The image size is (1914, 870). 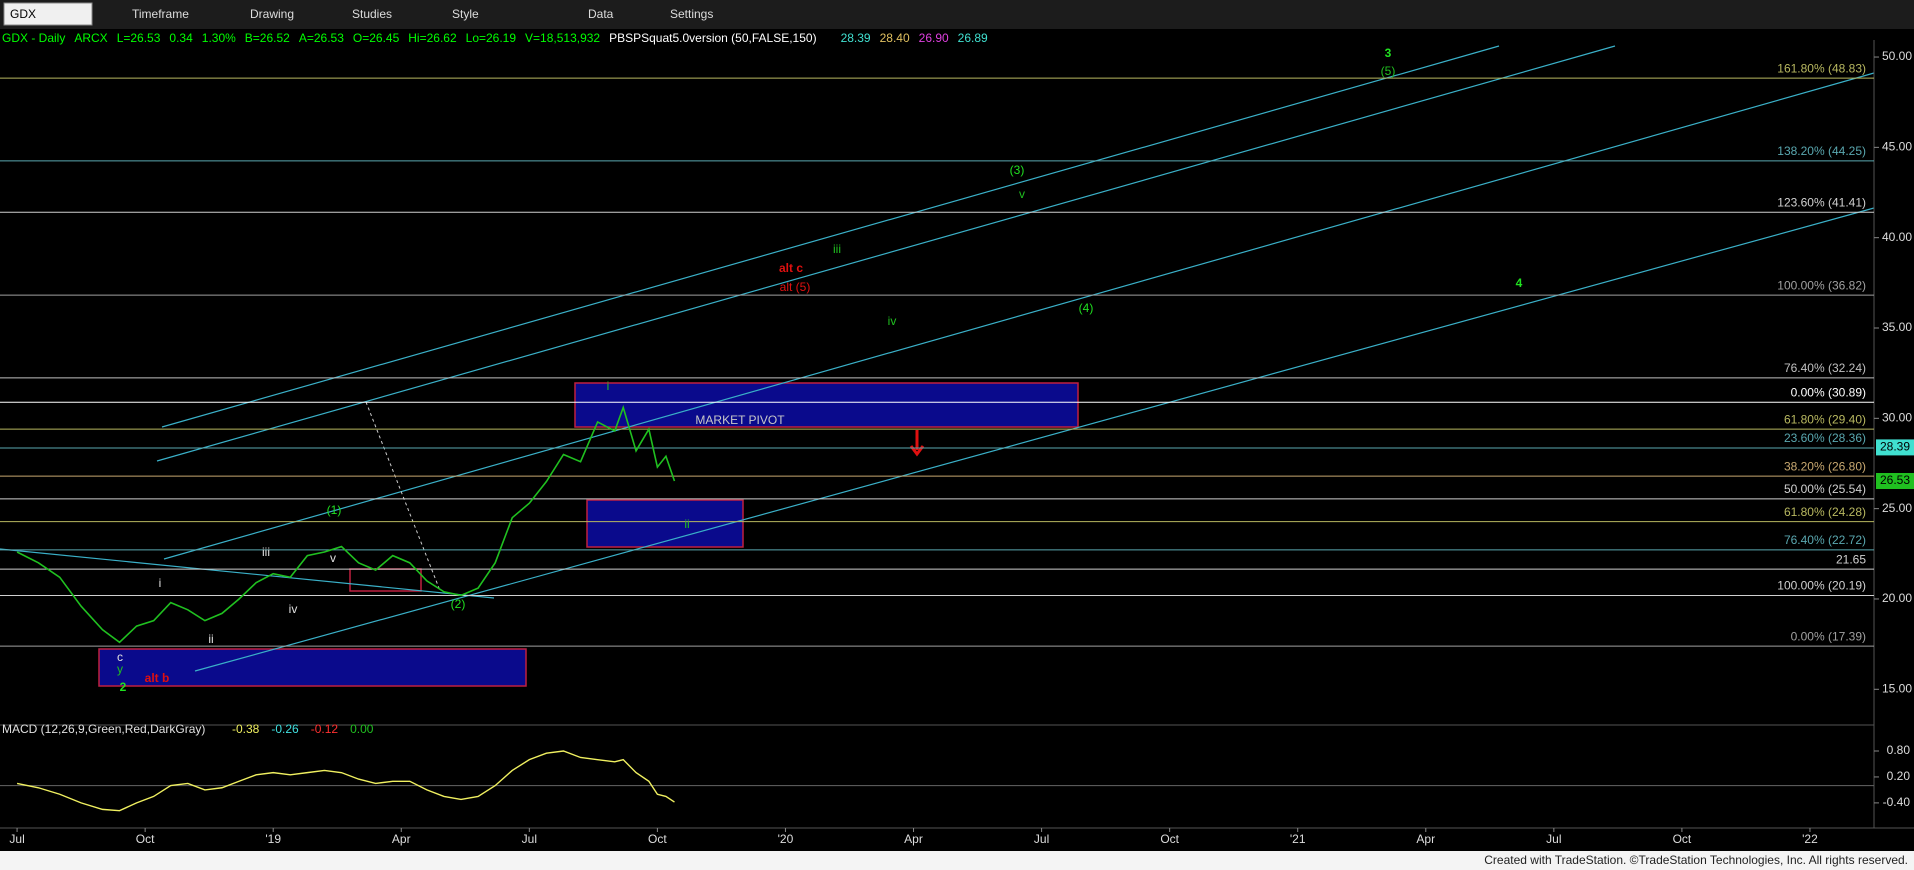 I want to click on symbol: GDX, so click(x=23, y=14).